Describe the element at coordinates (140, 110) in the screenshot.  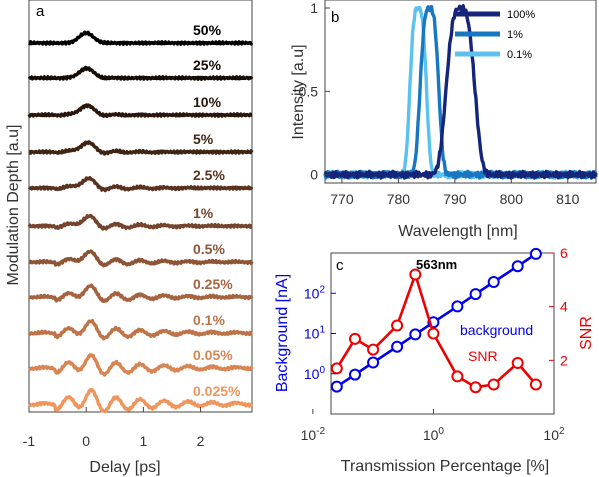
I see `trace-10%` at that location.